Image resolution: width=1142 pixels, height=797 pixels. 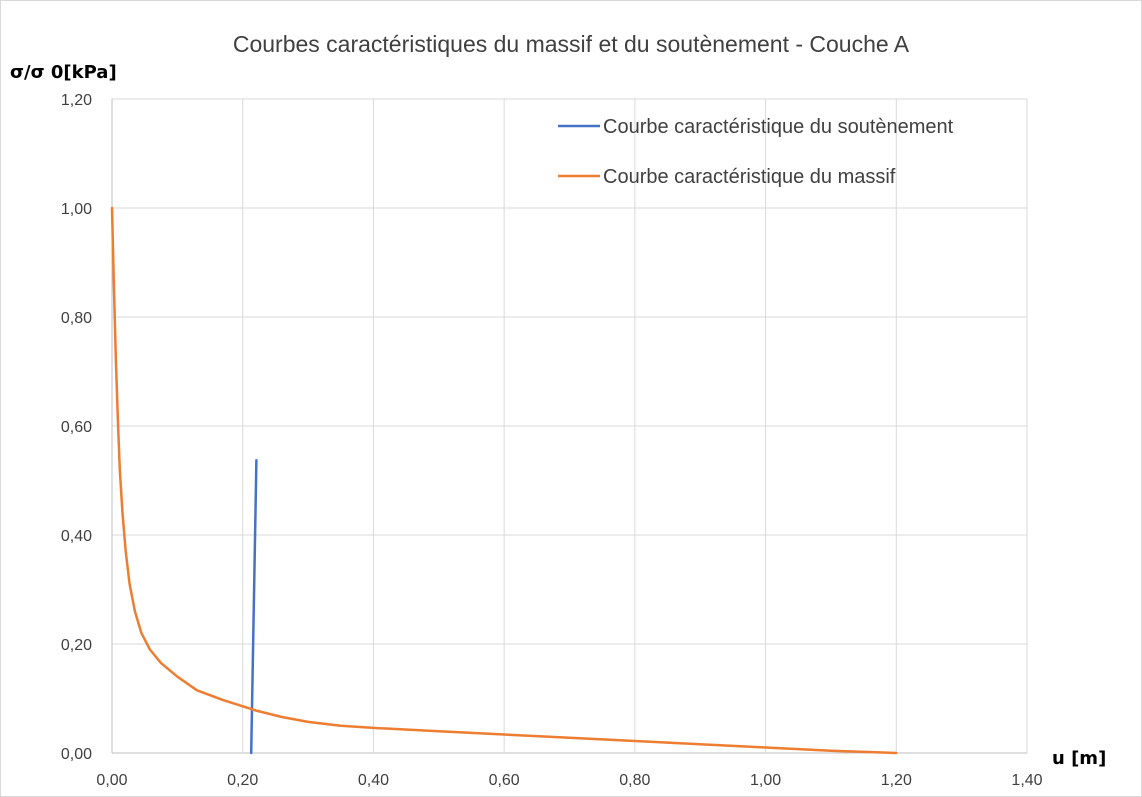 I want to click on y-axis-label: σ/σ 0[kPa], so click(x=63, y=72).